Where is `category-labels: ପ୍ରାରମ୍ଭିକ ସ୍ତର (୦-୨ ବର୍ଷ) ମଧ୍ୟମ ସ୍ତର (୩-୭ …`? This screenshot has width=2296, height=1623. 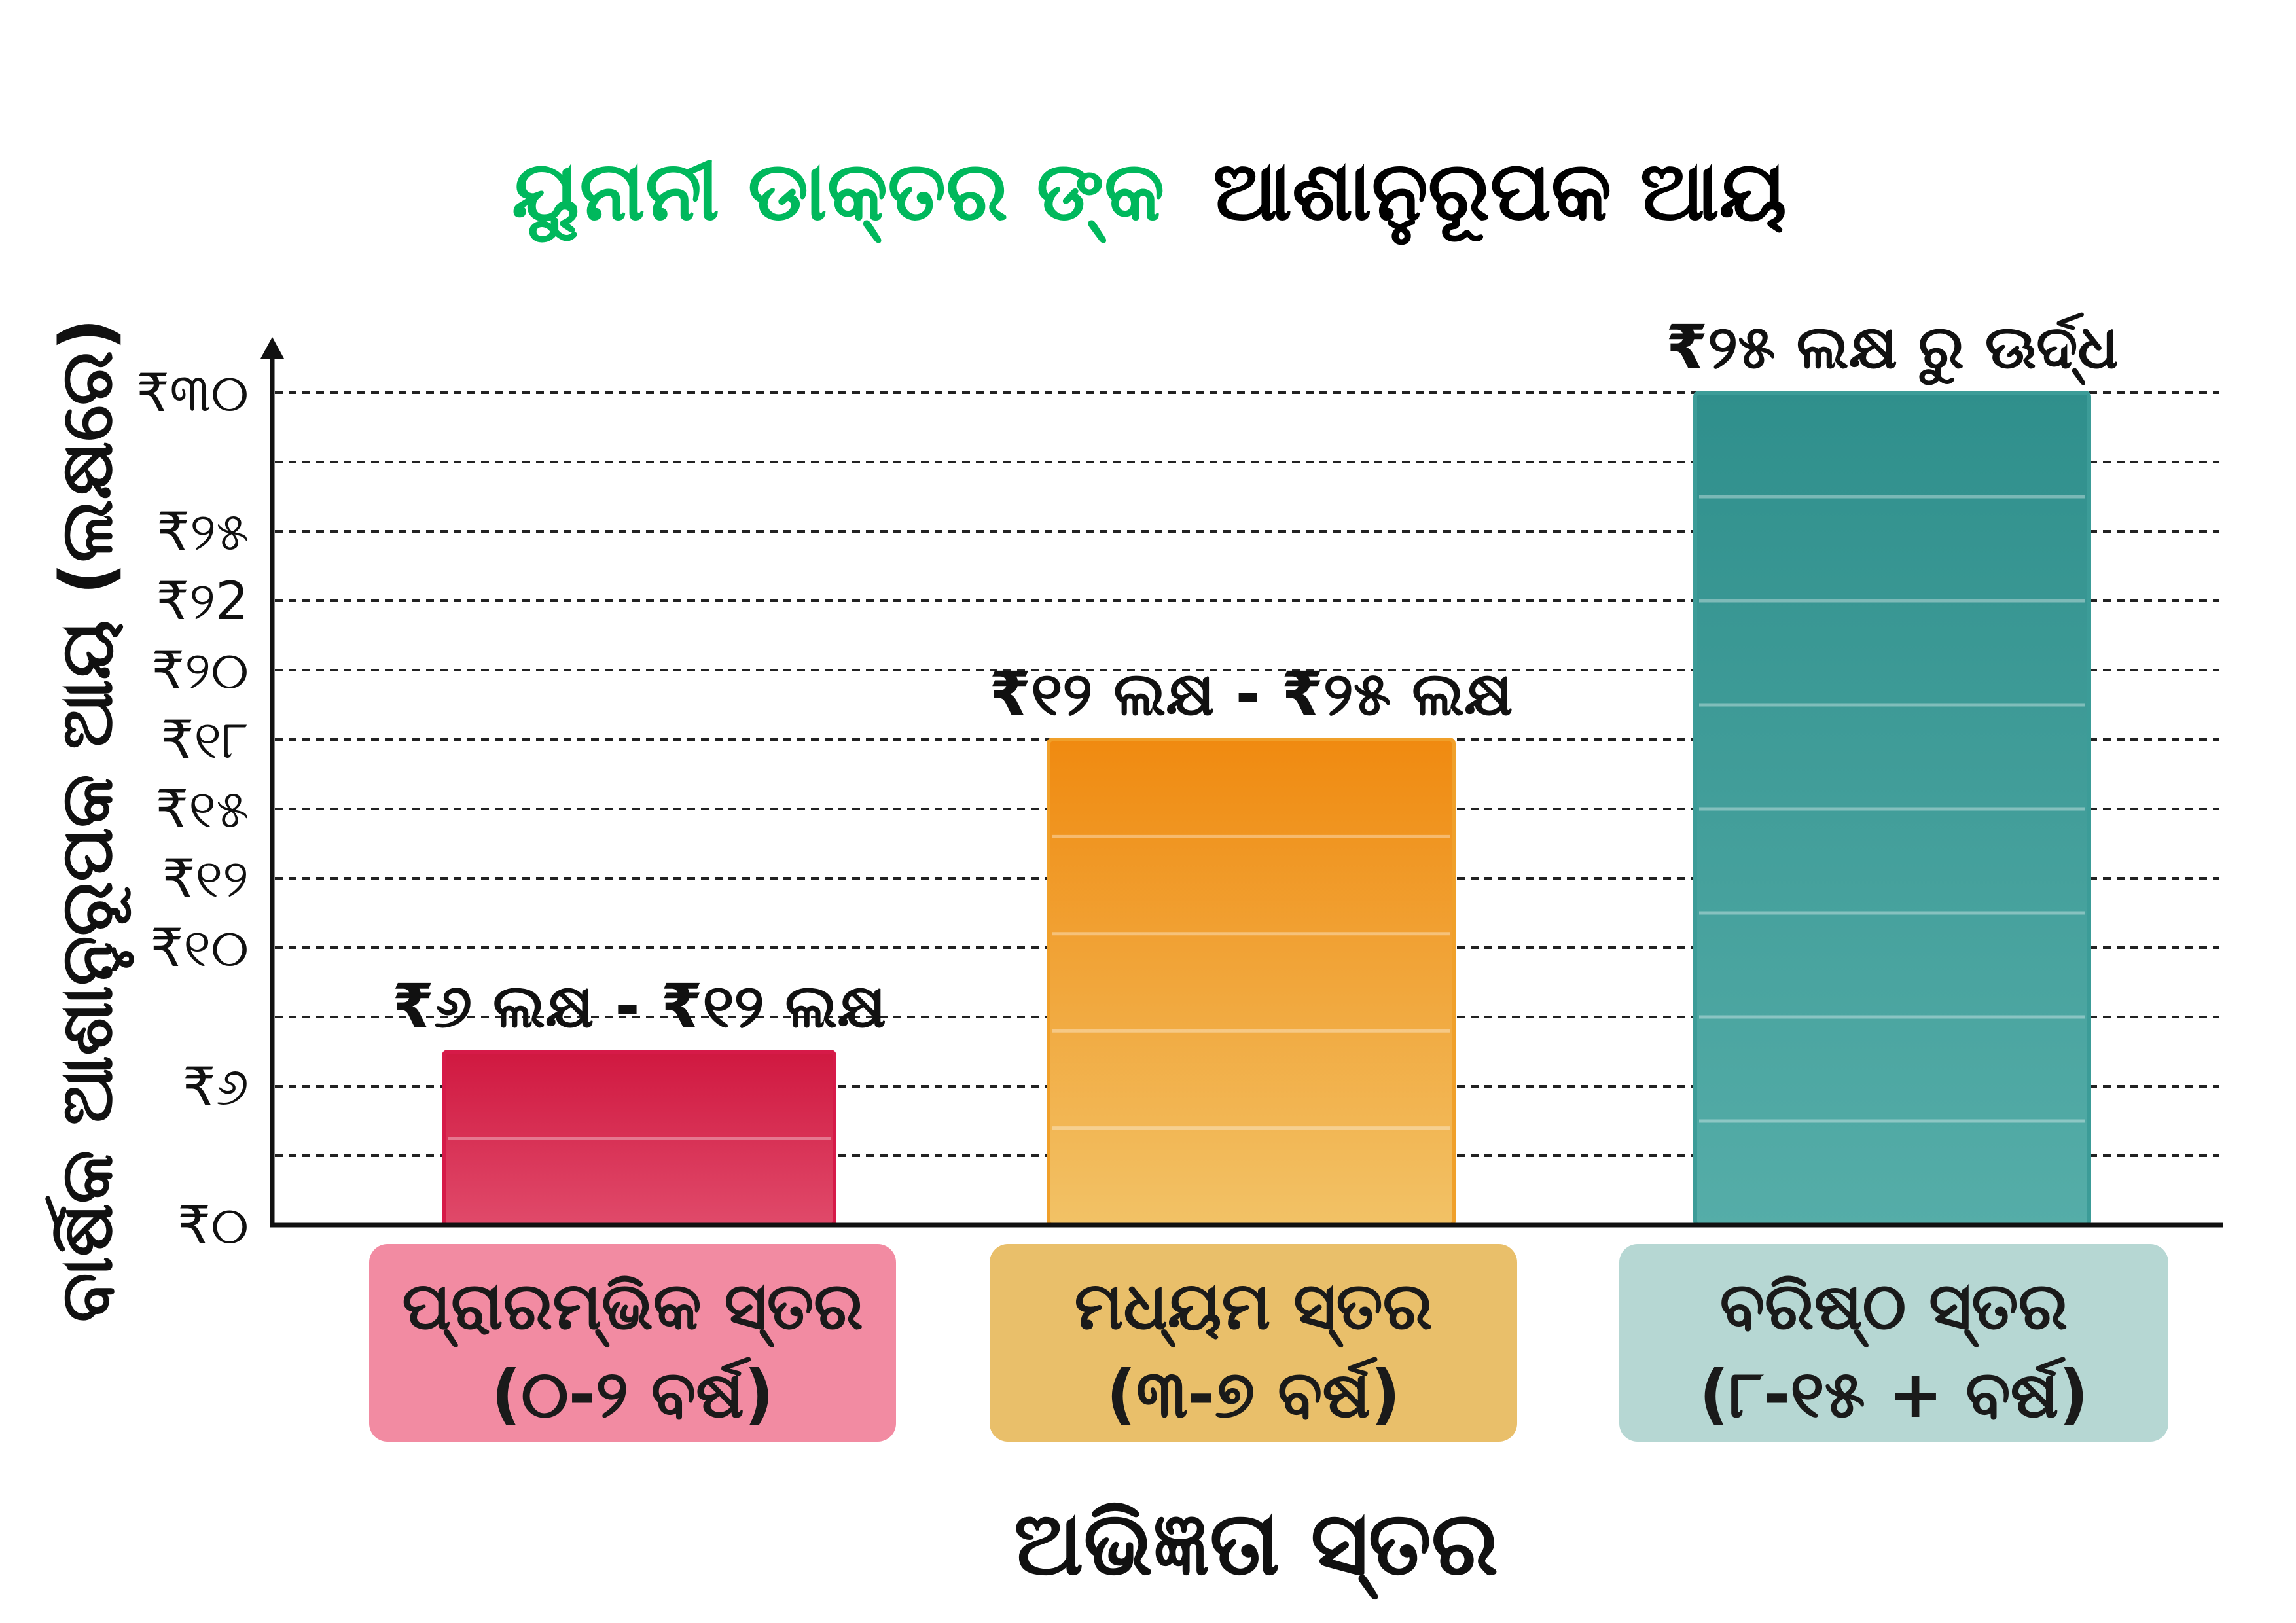 category-labels: ପ୍ରାରମ୍ଭିକ ସ୍ତର (୦-୨ ବର୍ଷ) ମଧ୍ୟମ ସ୍ତର (୩-୭ … is located at coordinates (1268, 1343).